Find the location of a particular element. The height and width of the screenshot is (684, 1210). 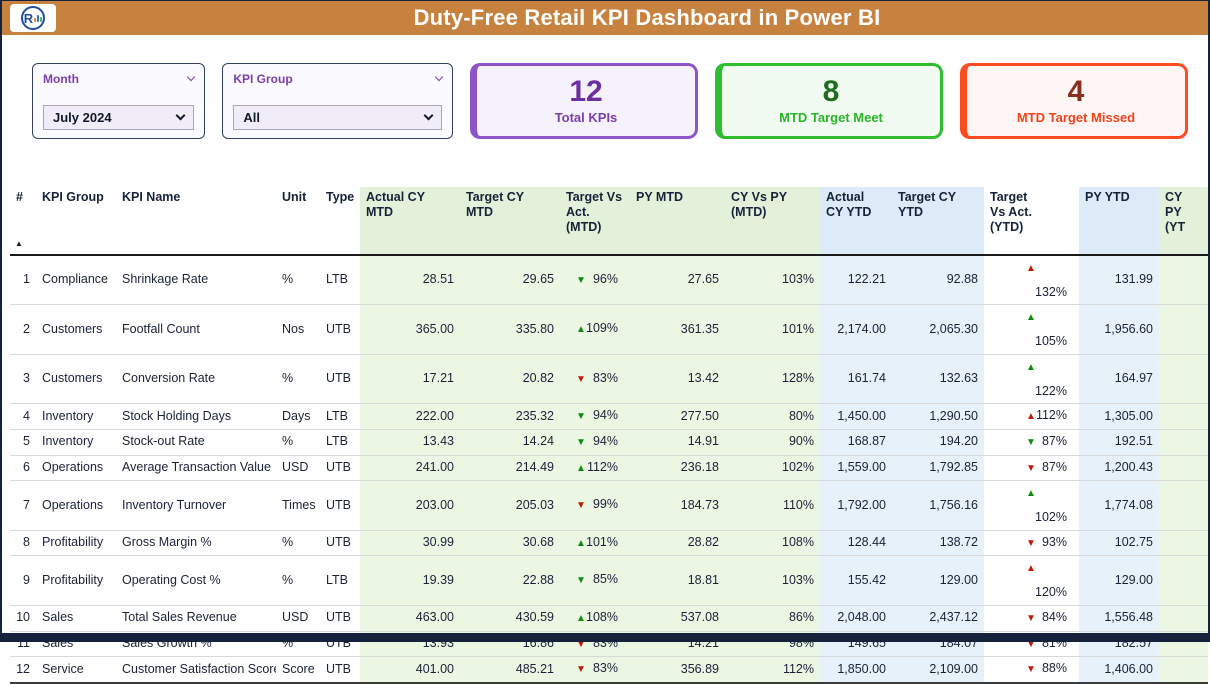

column-header-name: KPI Name is located at coordinates (196, 221).